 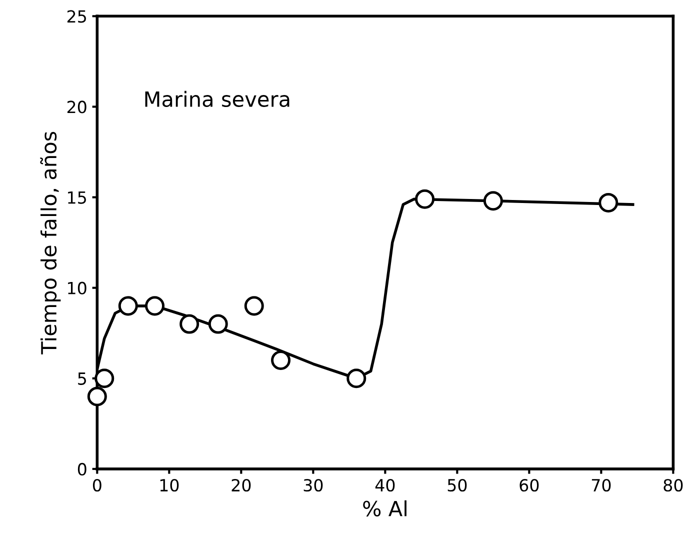 What do you see at coordinates (313, 485) in the screenshot?
I see `x-tick-label: 30` at bounding box center [313, 485].